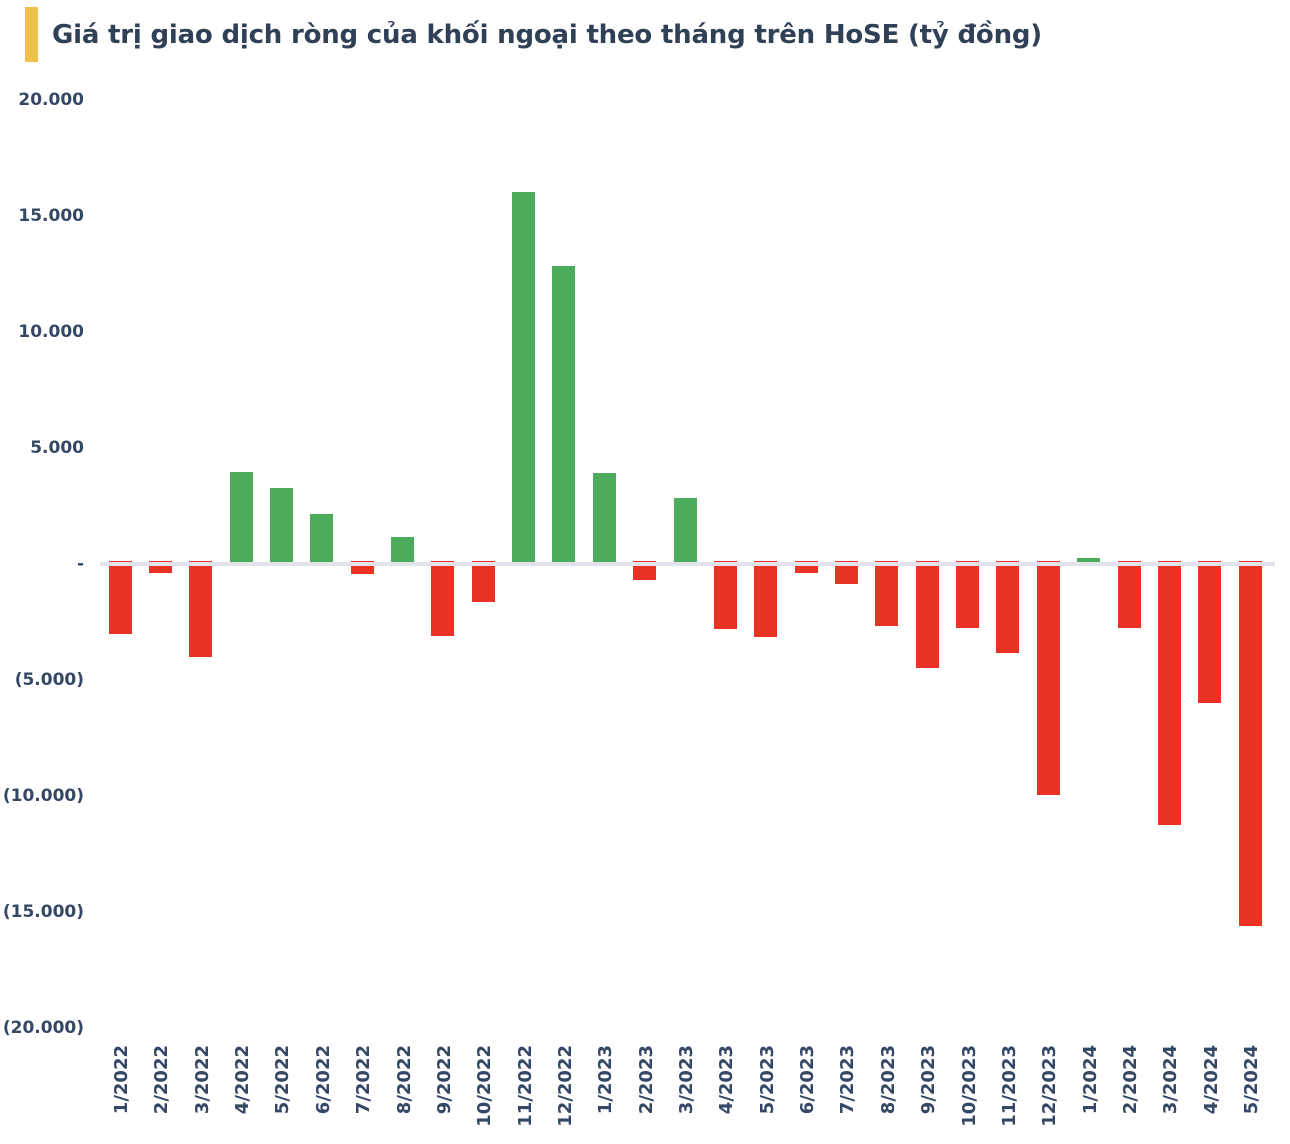  I want to click on bar-5/2023, so click(766, 599).